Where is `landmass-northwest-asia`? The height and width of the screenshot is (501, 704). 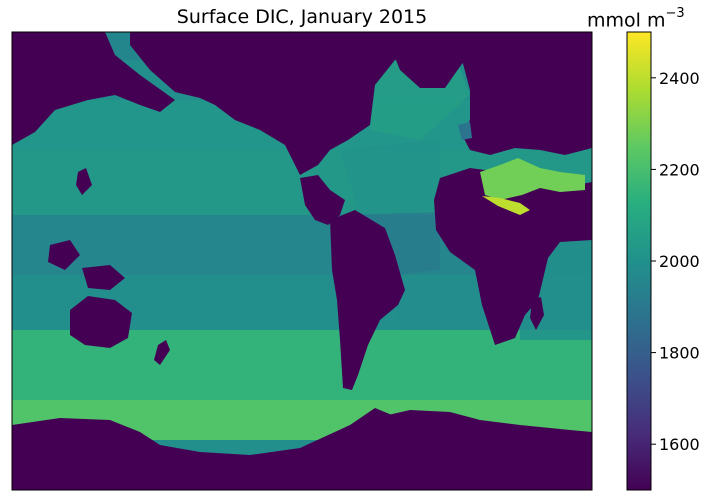
landmass-northwest-asia is located at coordinates (93, 88).